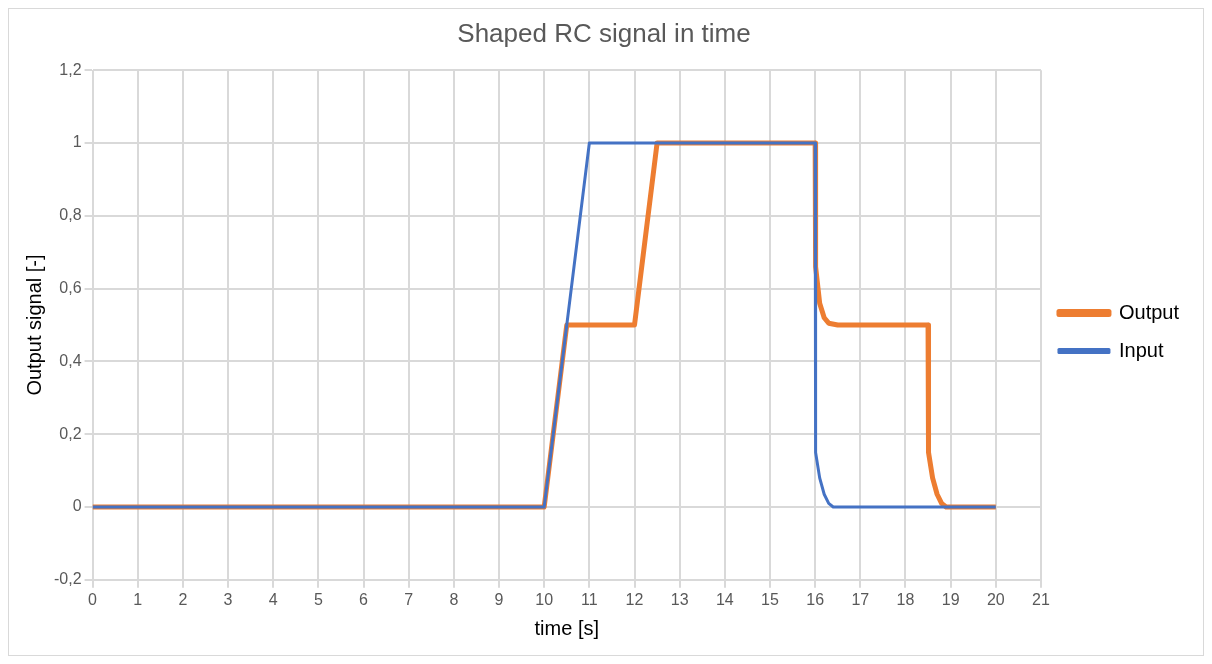  I want to click on y-tick-label: 0,8, so click(70, 215).